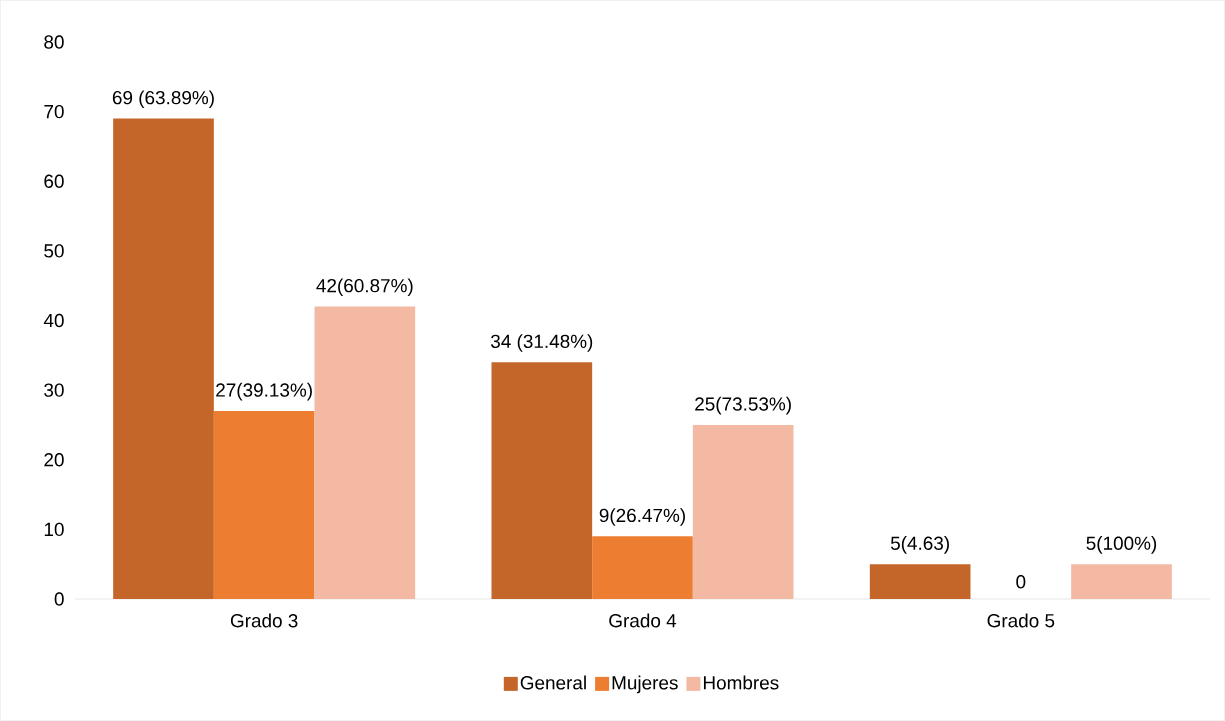 This screenshot has width=1225, height=721. What do you see at coordinates (264, 620) in the screenshot?
I see `x-tick-label: Grado 3` at bounding box center [264, 620].